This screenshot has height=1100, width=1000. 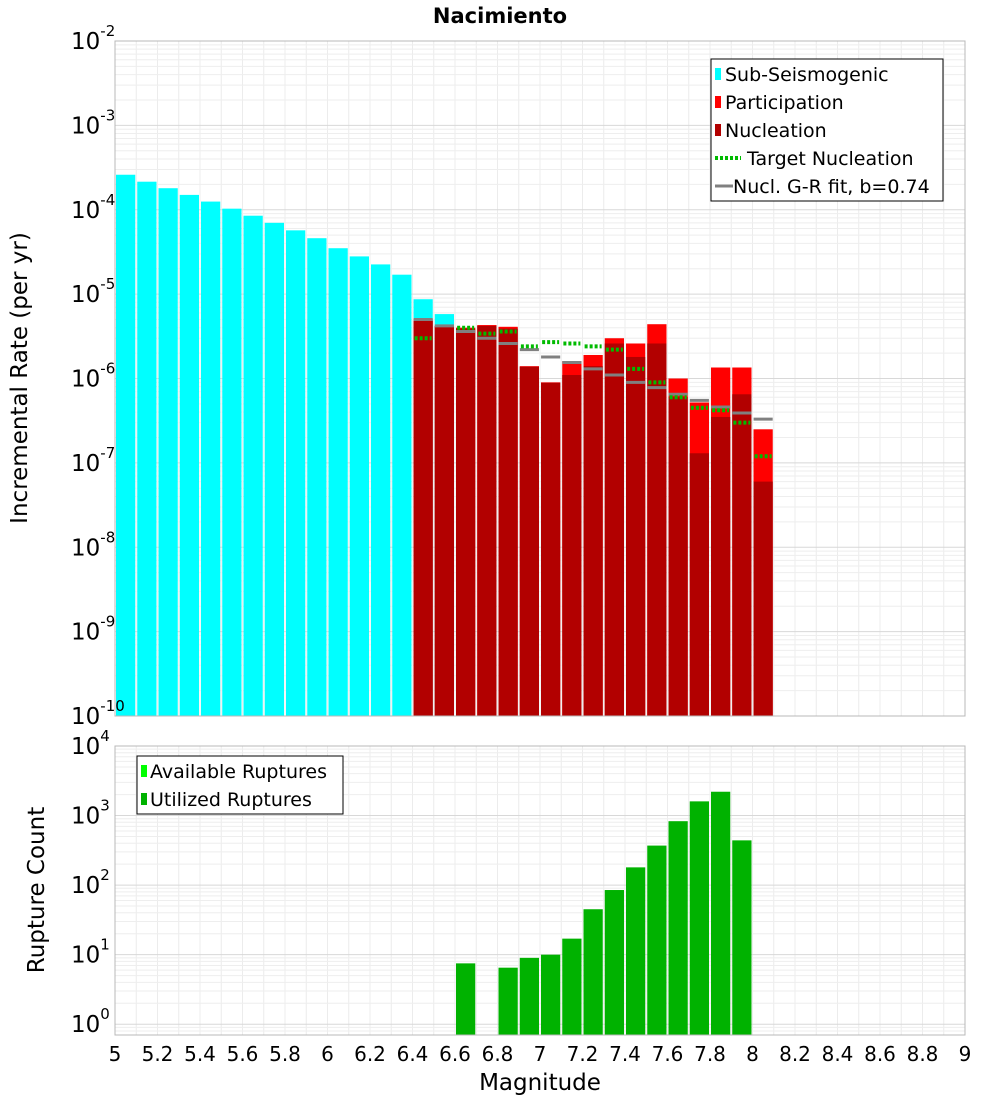 I want to click on bottom-legend: Available Ruptures Utilized Ruptures, so click(x=240, y=785).